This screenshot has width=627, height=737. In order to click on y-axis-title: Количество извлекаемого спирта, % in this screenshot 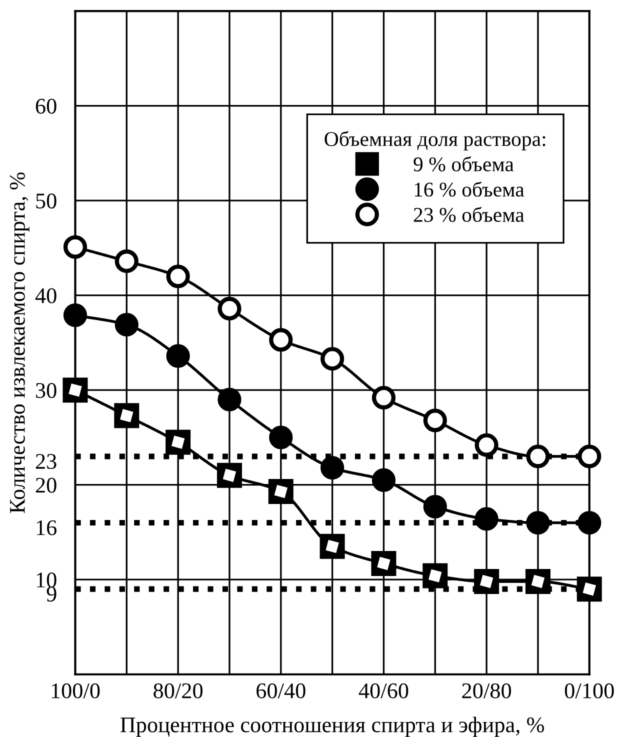, I will do `click(20, 343)`.